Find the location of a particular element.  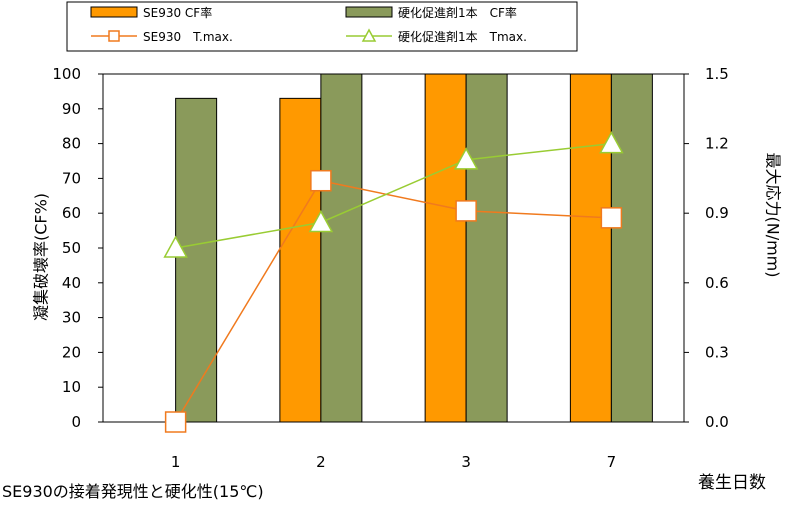

y-axis-title: 凝集破壊率(CF%) is located at coordinates (41, 257).